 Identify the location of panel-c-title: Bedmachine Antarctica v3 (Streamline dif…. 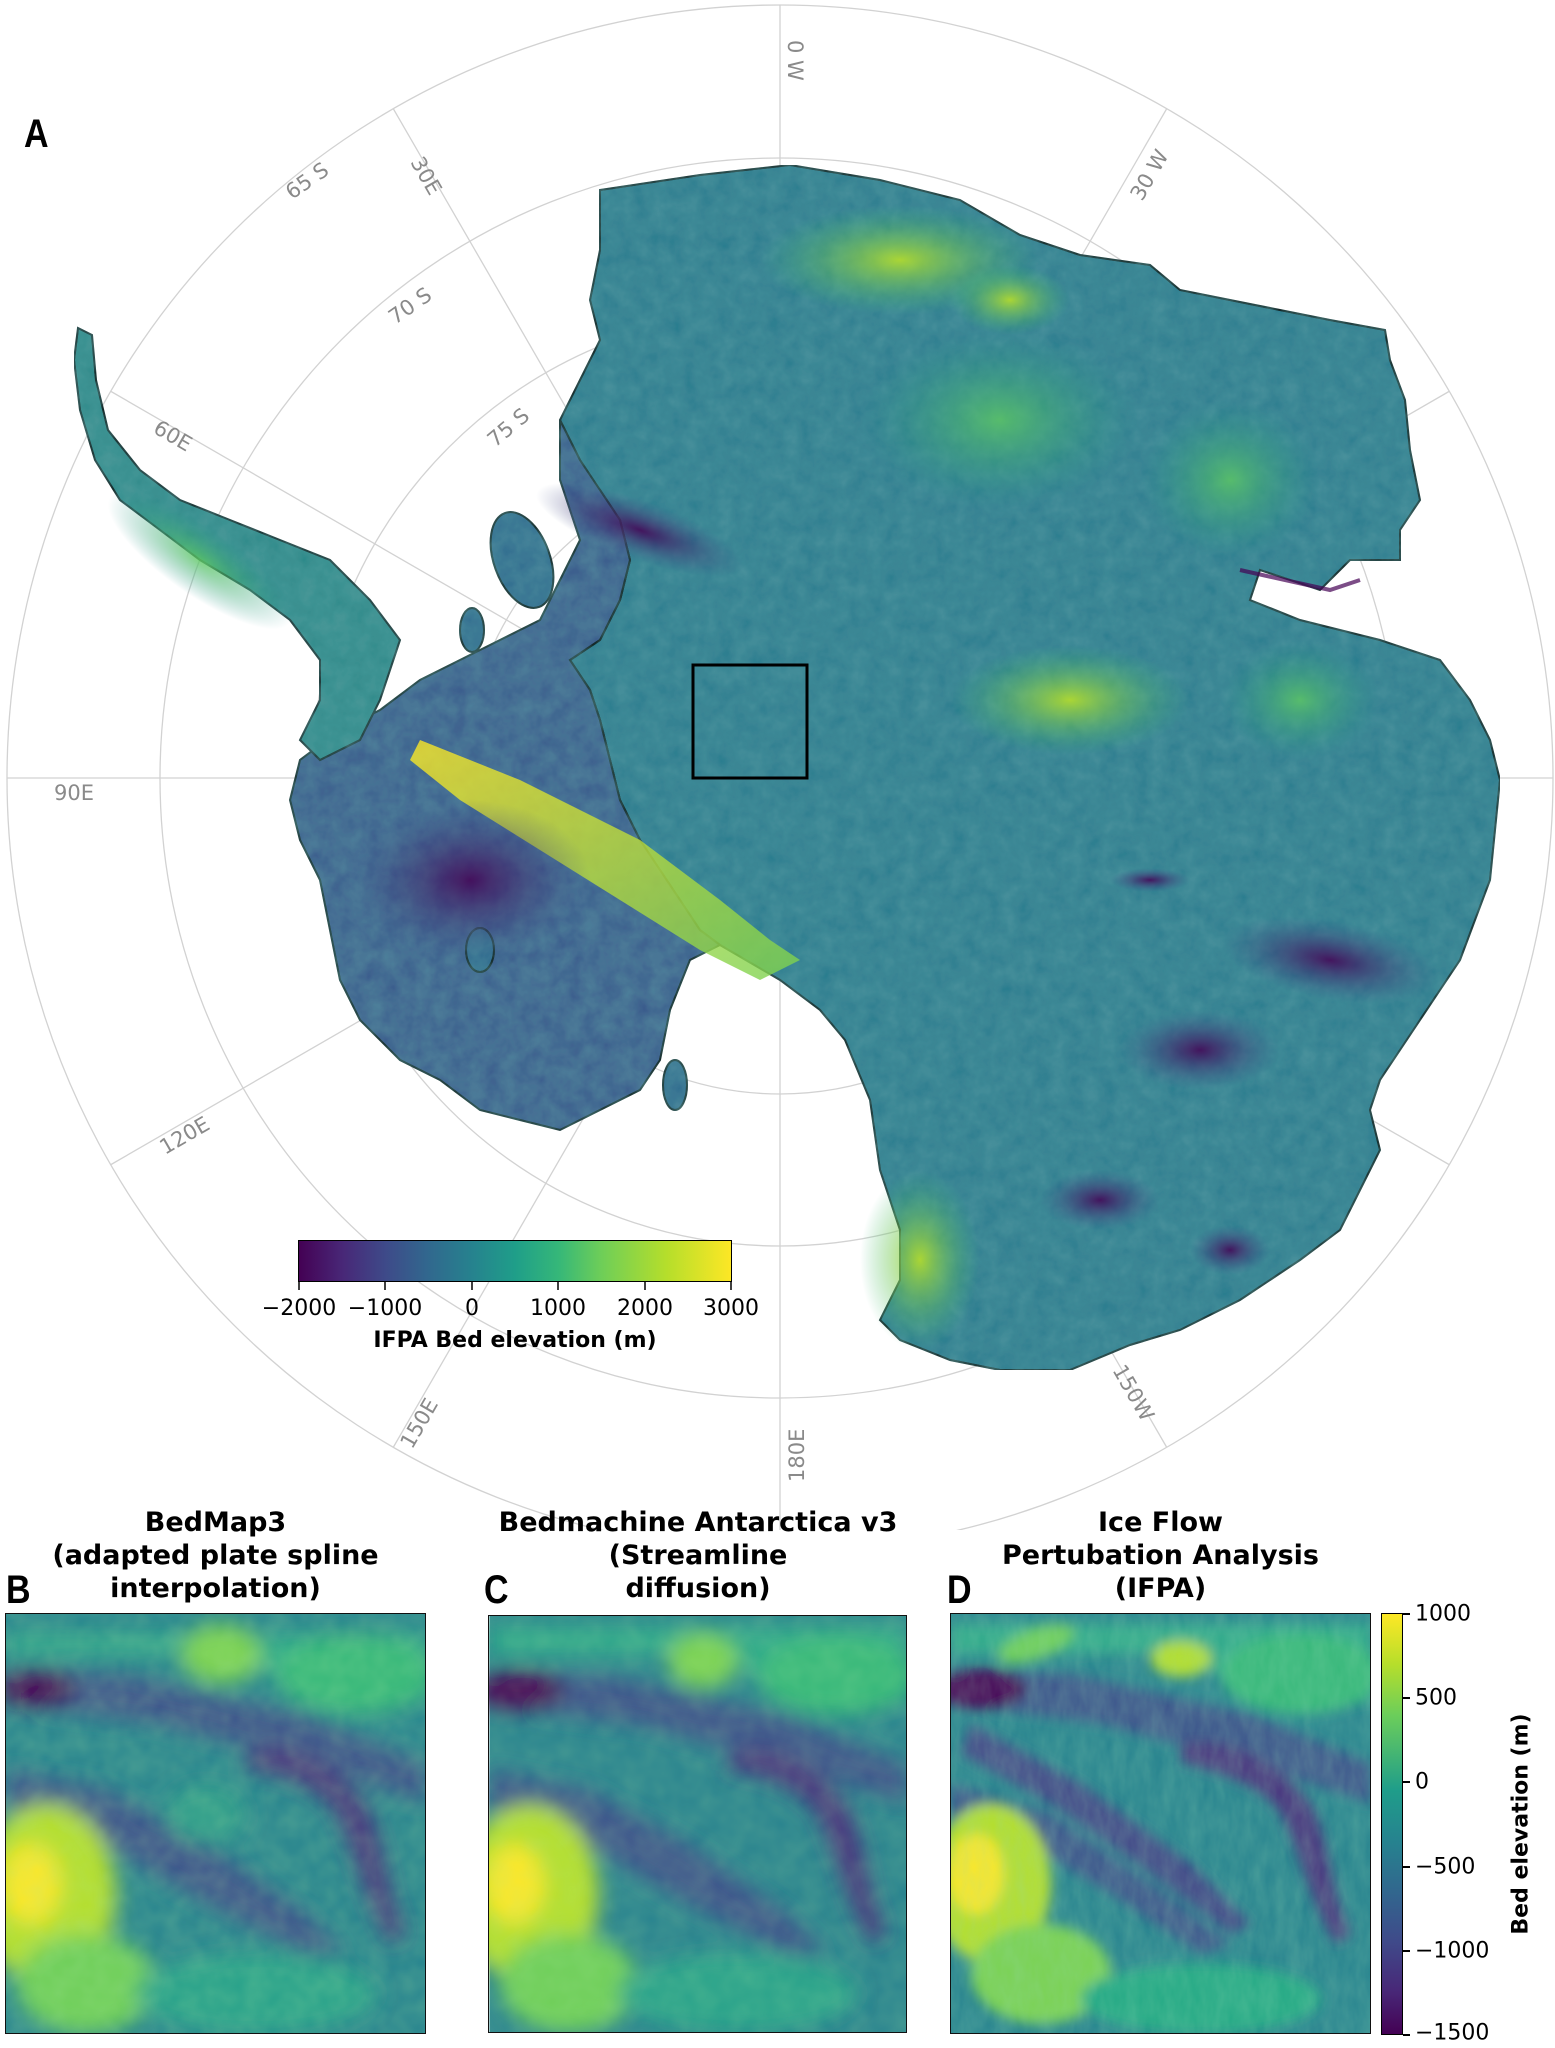
(698, 1555).